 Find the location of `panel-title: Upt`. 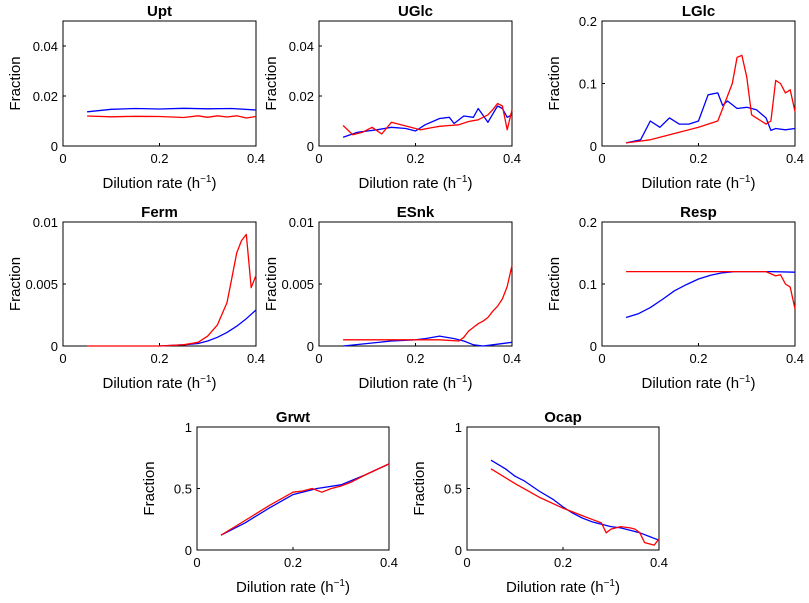

panel-title: Upt is located at coordinates (159, 11).